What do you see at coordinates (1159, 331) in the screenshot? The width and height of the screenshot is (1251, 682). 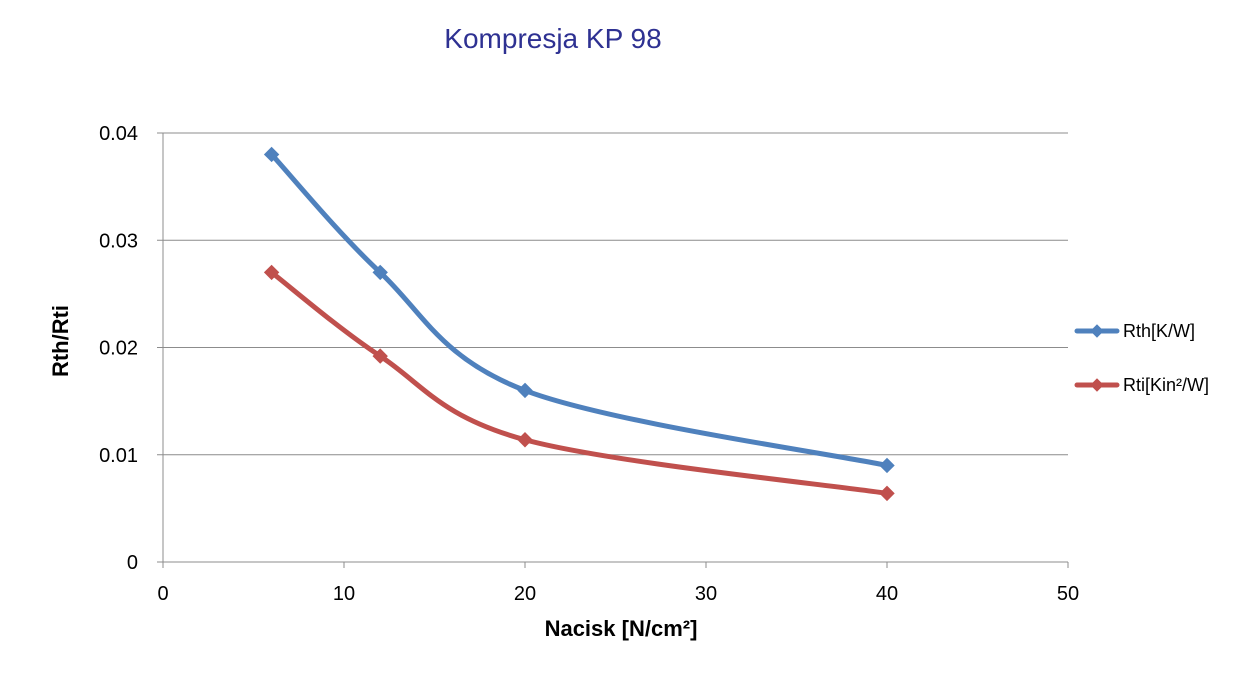 I see `legend-label-0: Rth[K/W]` at bounding box center [1159, 331].